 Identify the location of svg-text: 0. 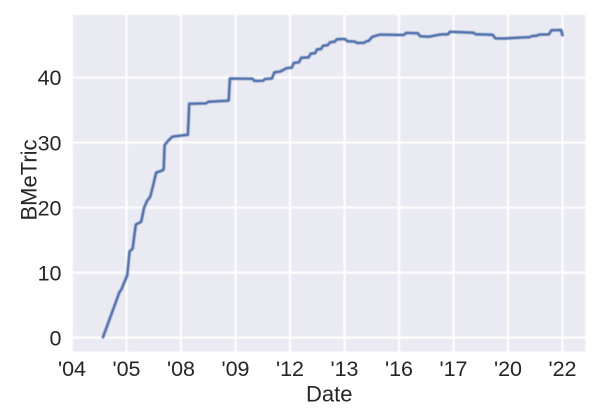
(56, 338).